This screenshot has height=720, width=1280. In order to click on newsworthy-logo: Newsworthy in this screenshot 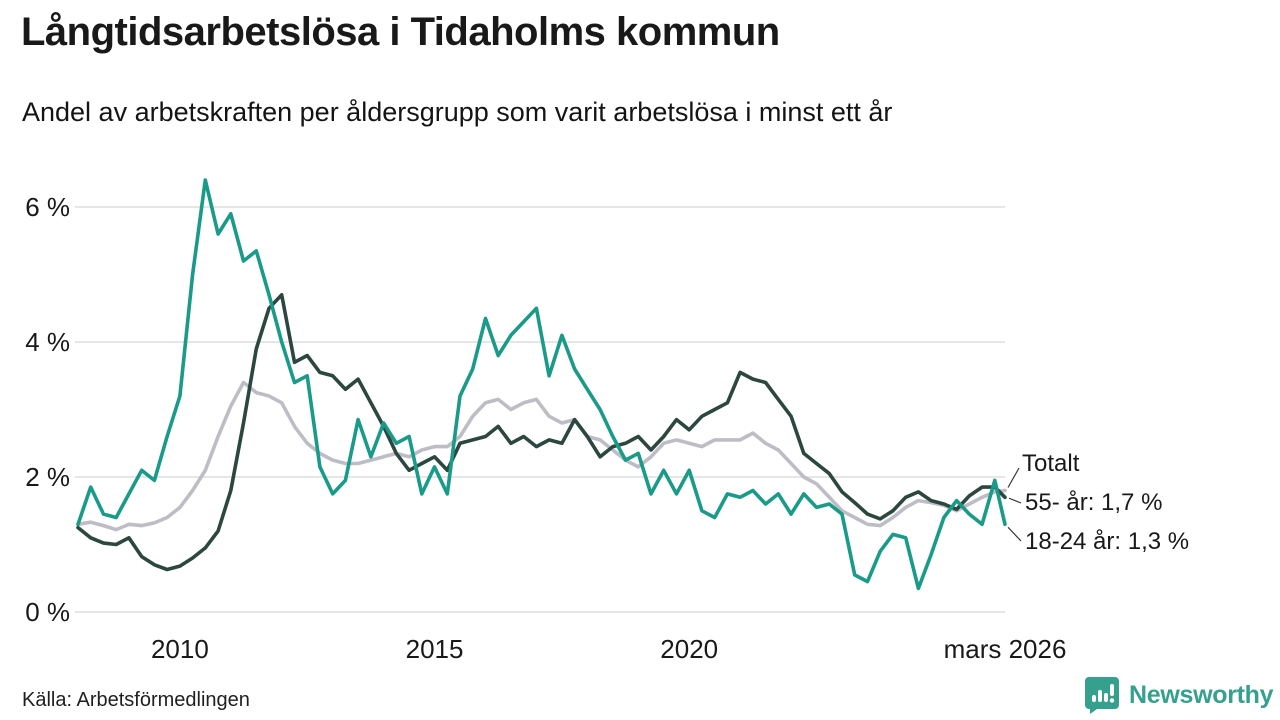, I will do `click(1179, 695)`.